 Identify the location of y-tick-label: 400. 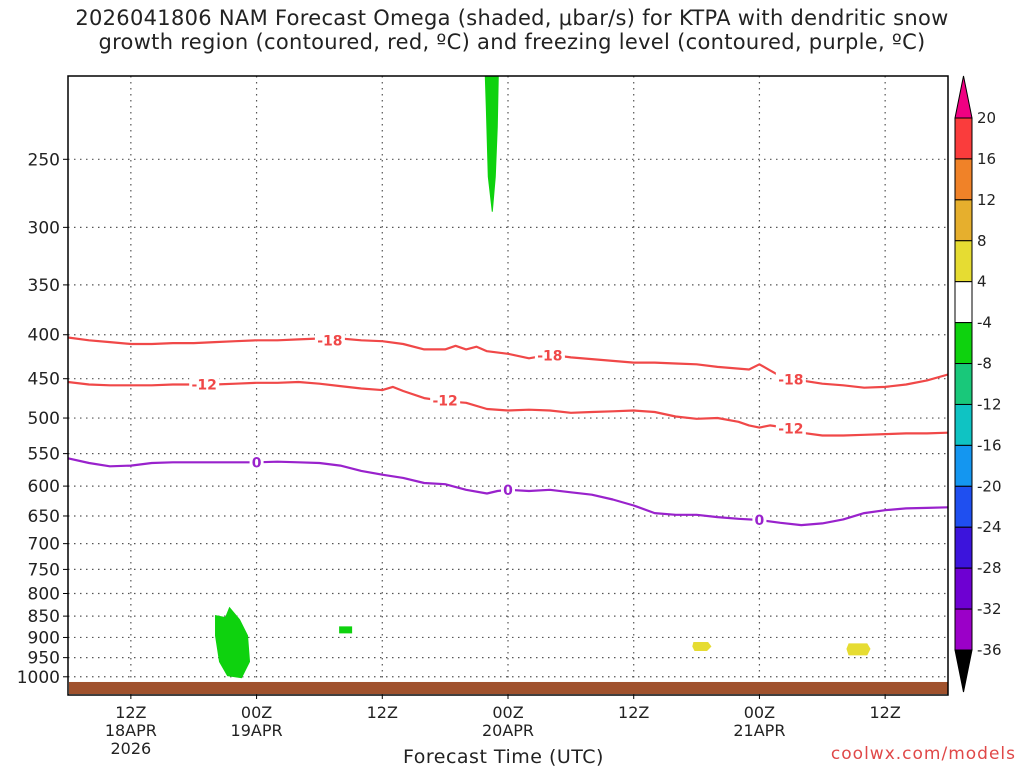
(44, 336).